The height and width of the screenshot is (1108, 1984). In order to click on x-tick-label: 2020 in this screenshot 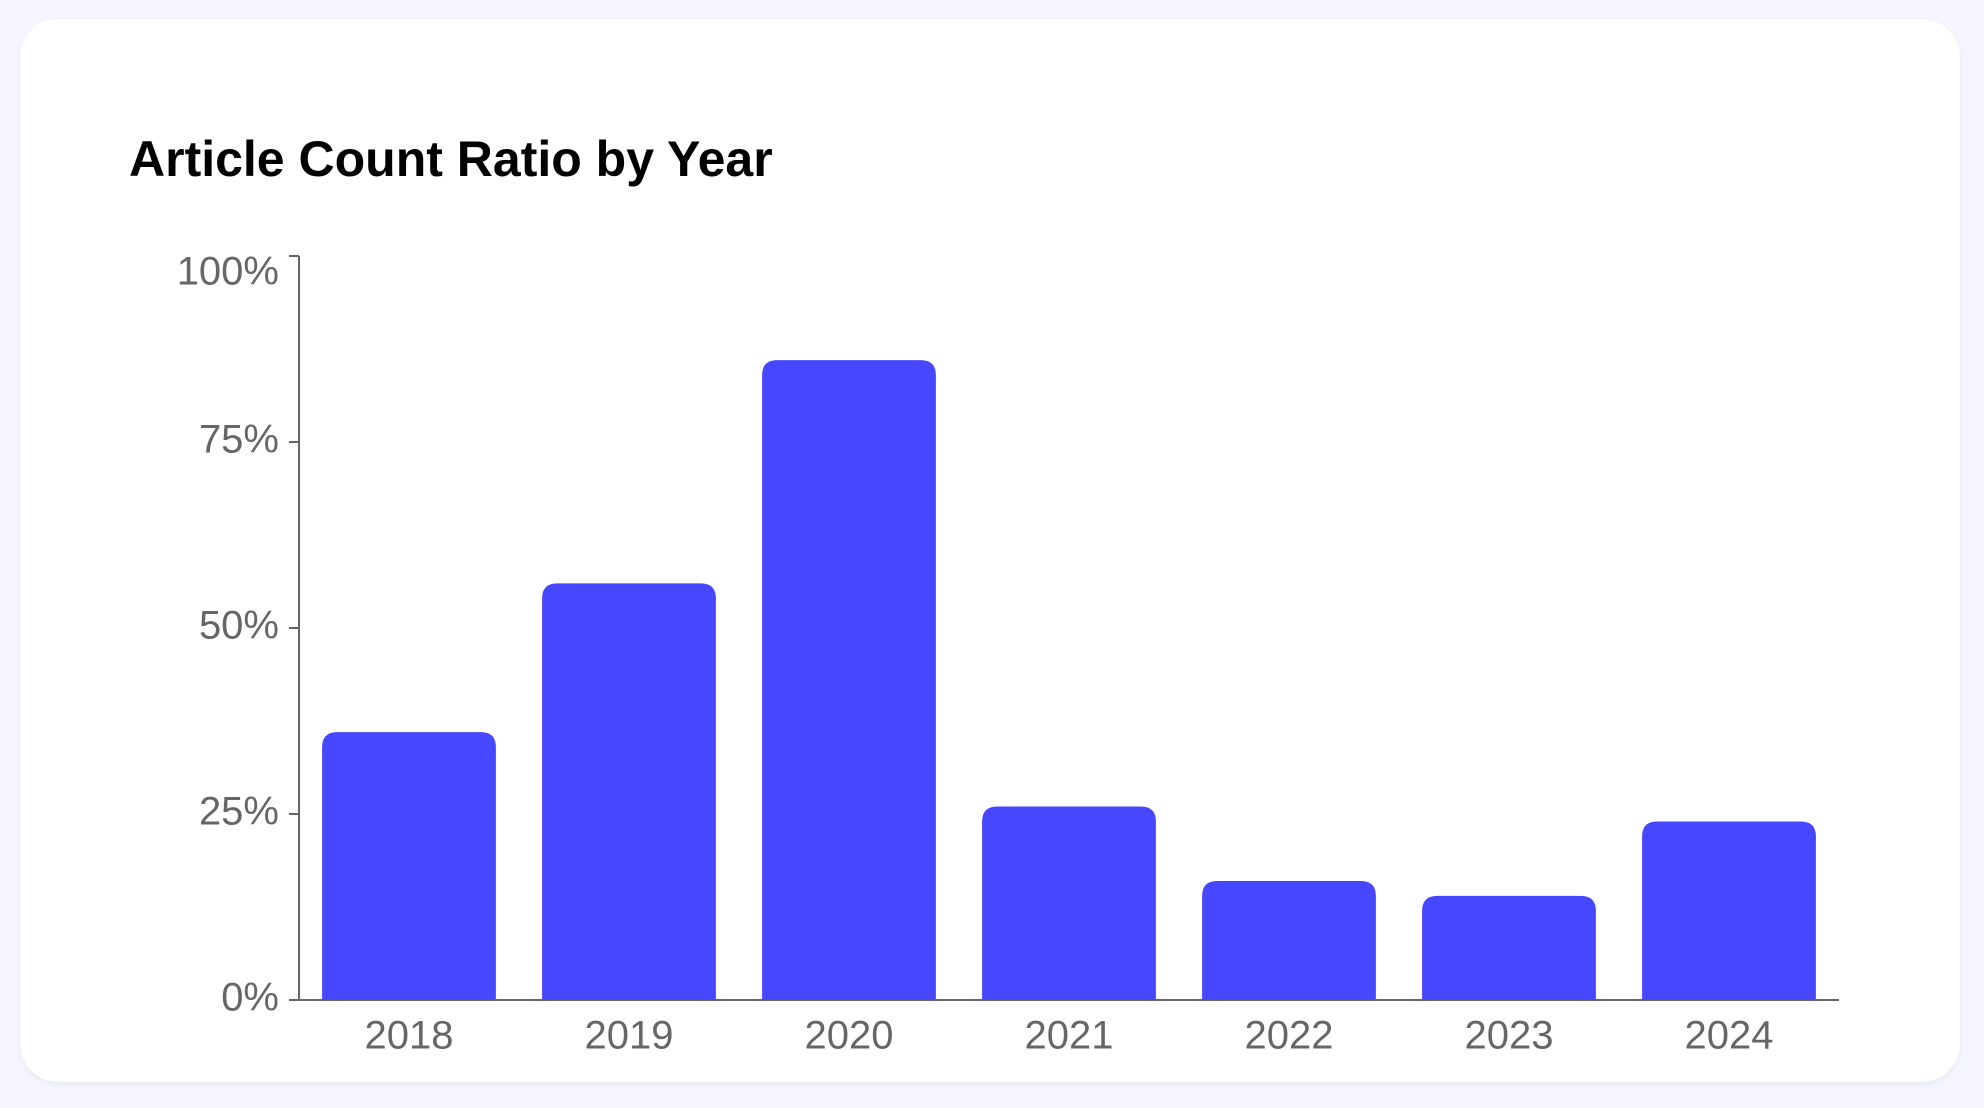, I will do `click(849, 1036)`.